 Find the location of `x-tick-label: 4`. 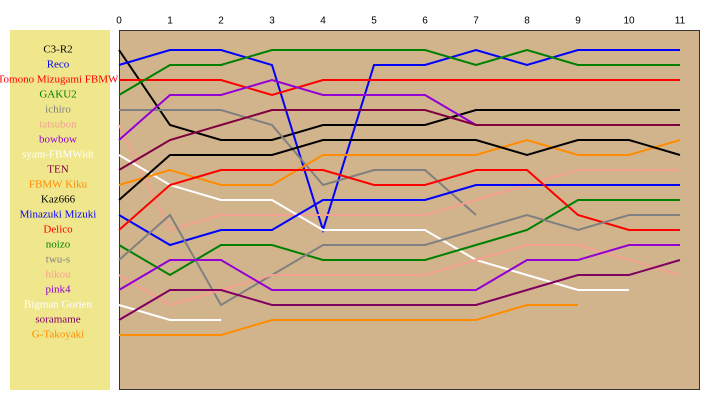

x-tick-label: 4 is located at coordinates (323, 21).